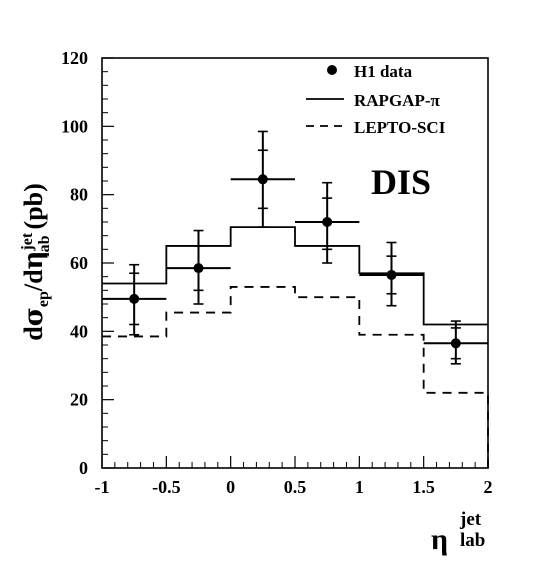 This screenshot has height=567, width=544. What do you see at coordinates (33, 206) in the screenshot?
I see `y-title-unit: (pb)` at bounding box center [33, 206].